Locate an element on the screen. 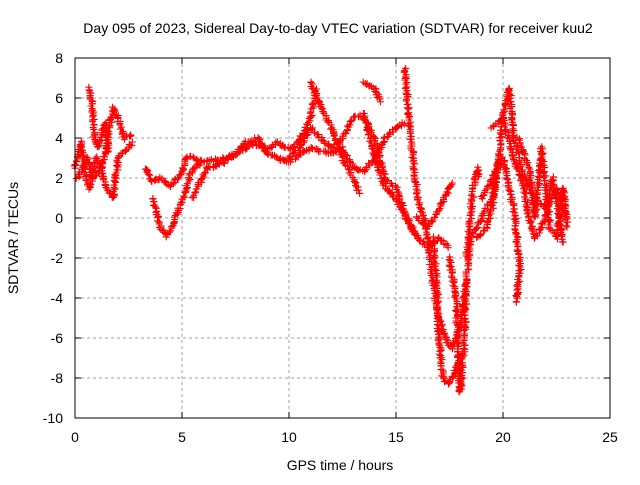 The image size is (640, 485). y-tick-label: 0 is located at coordinates (59, 218).